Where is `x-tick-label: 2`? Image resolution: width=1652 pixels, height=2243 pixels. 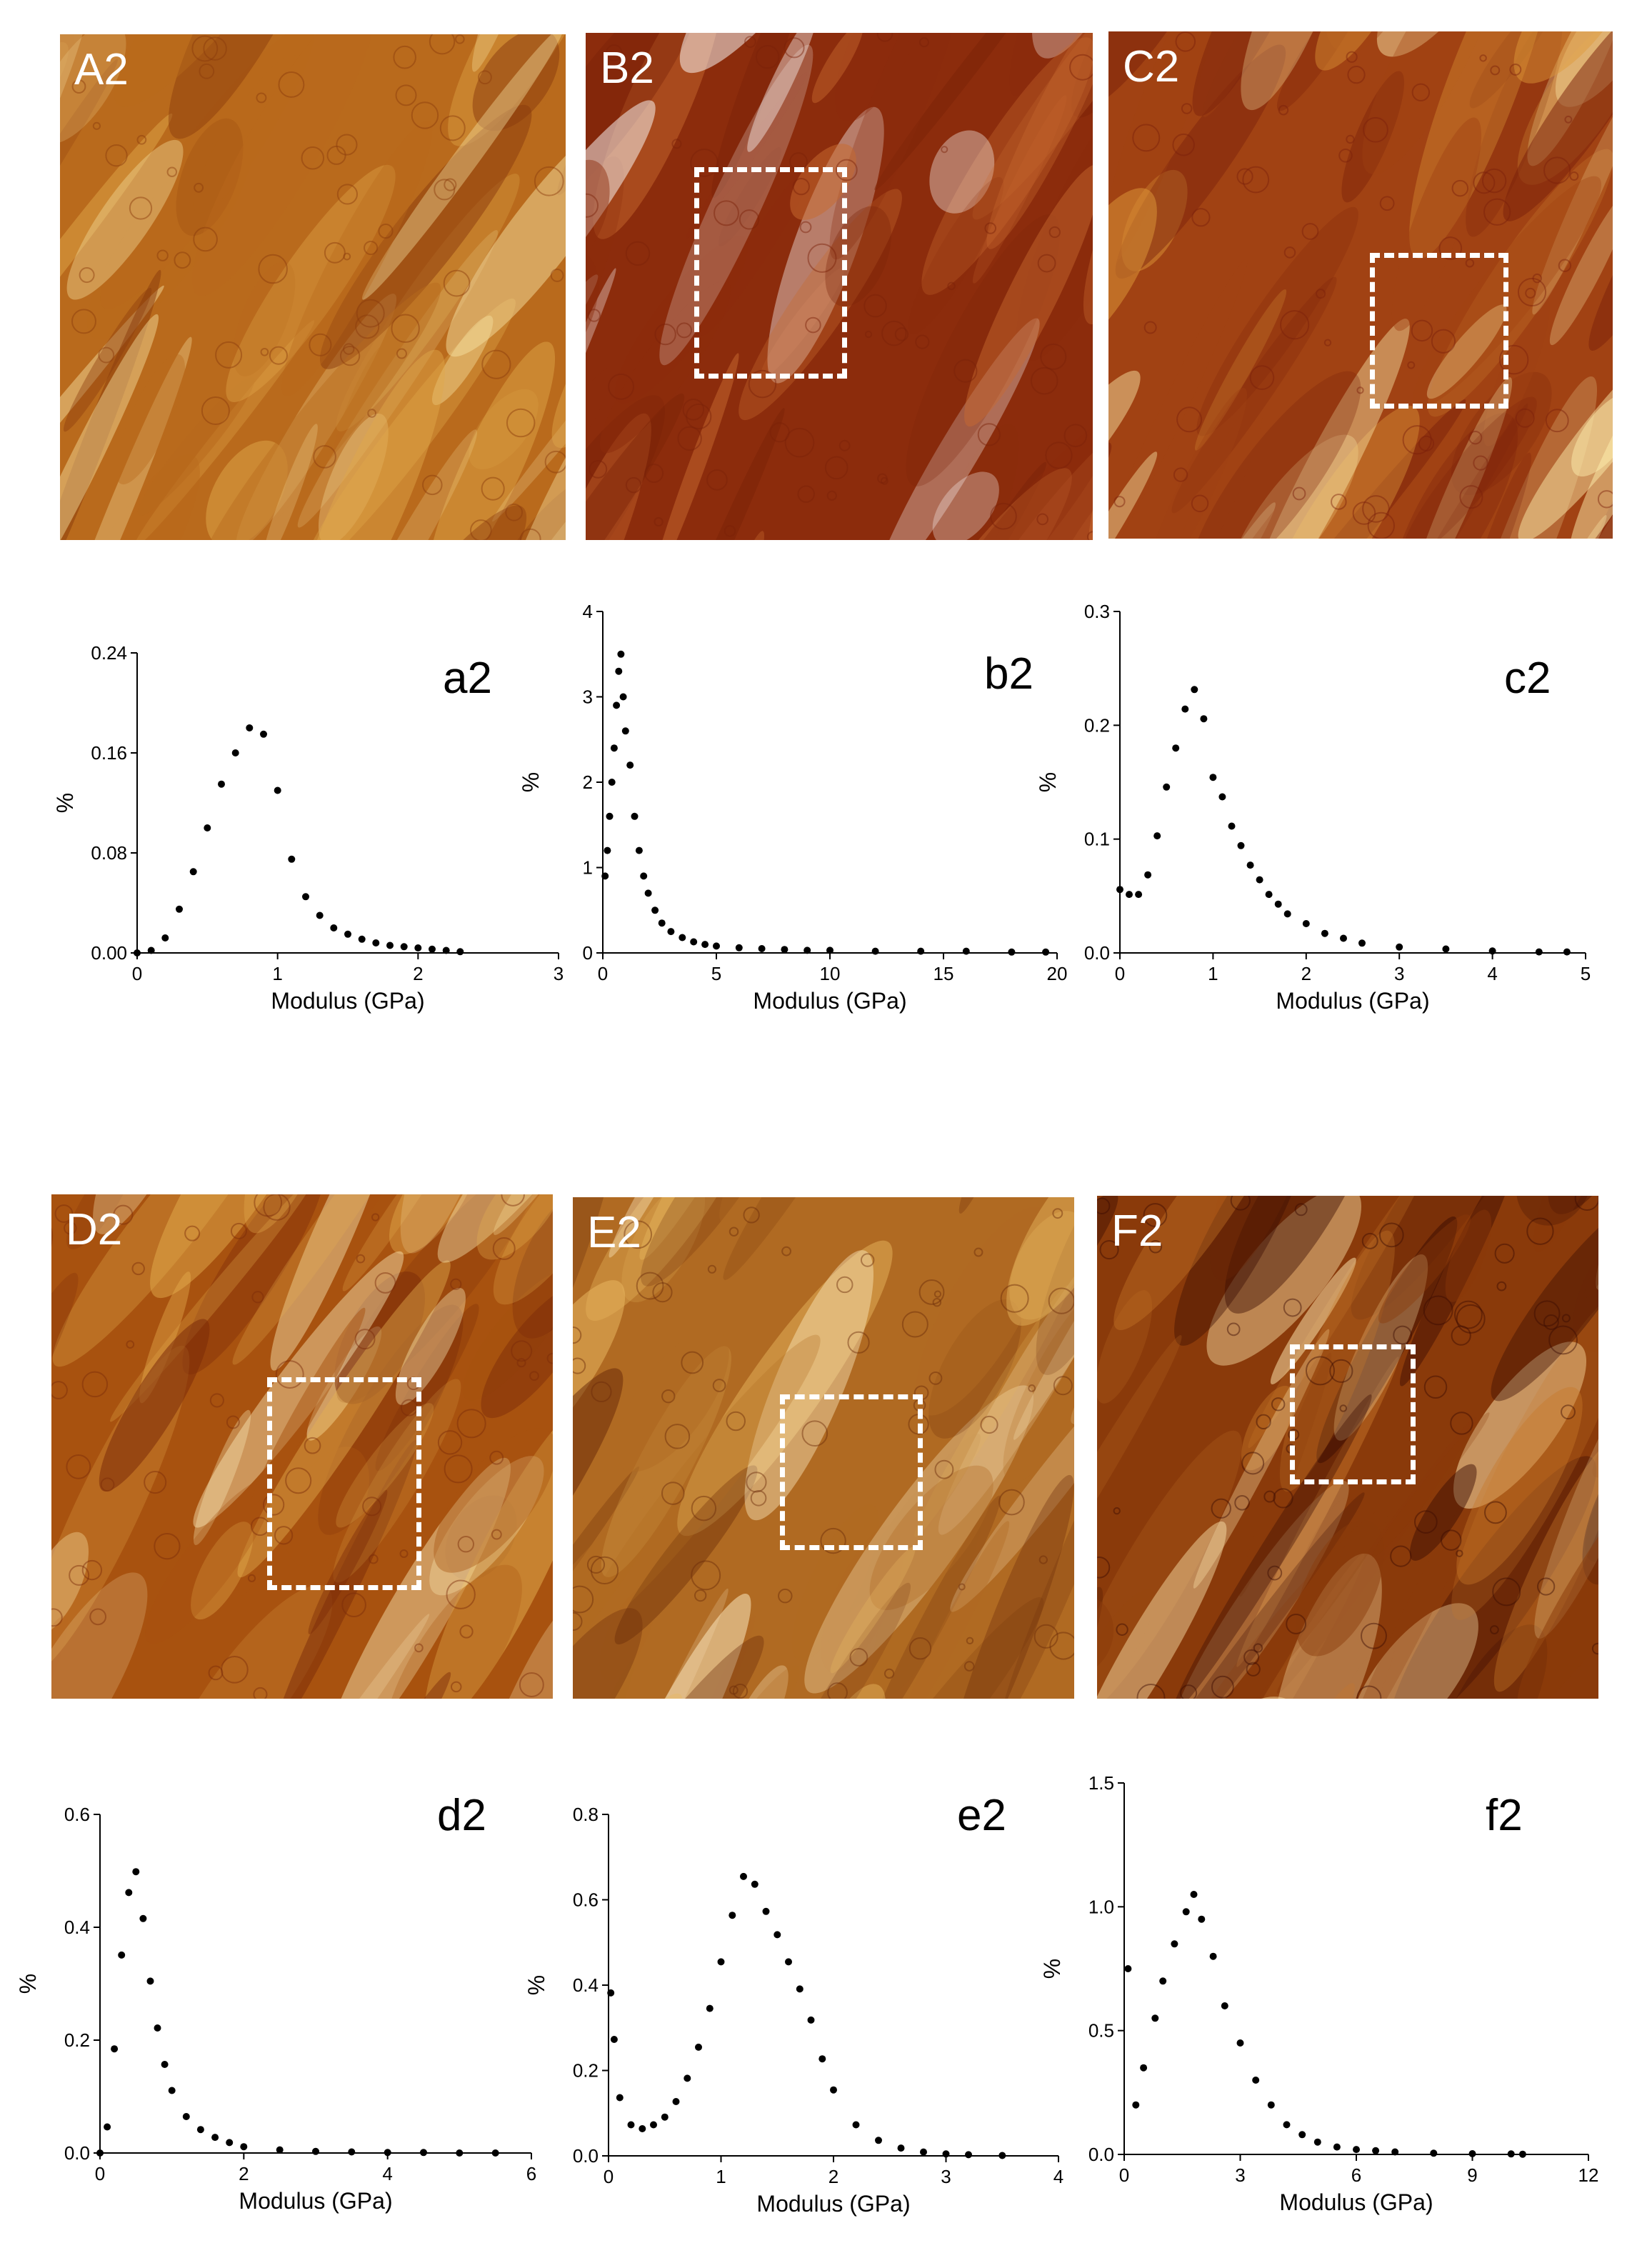
x-tick-label: 2 is located at coordinates (244, 2173).